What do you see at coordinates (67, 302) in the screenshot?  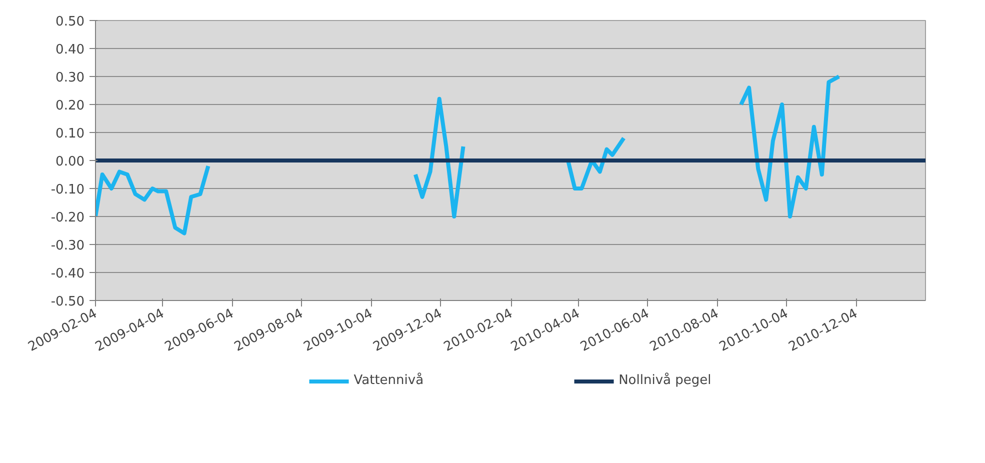 I see `y-tick-label: -0.50` at bounding box center [67, 302].